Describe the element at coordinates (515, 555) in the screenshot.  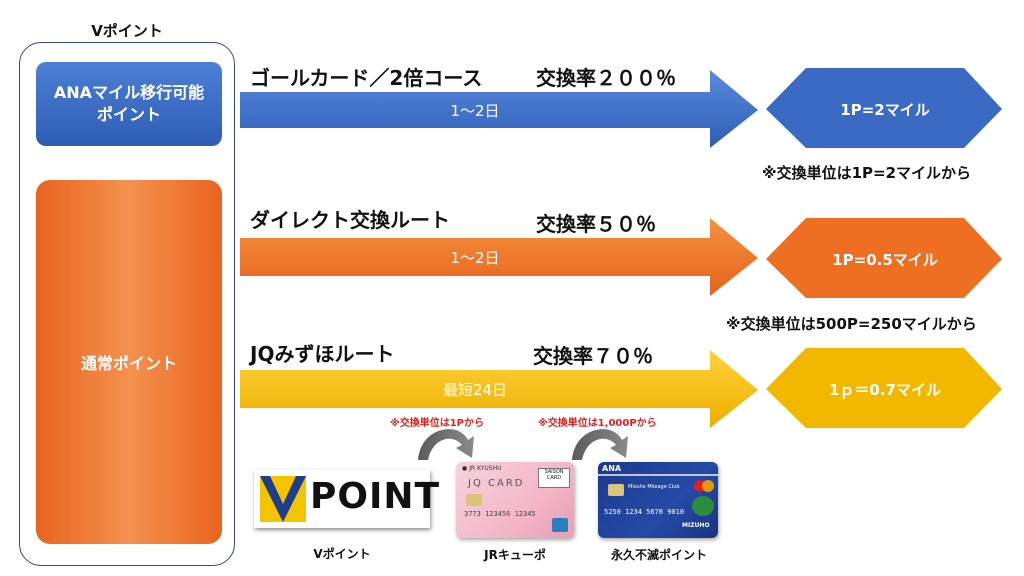
I see `jq-caption: JRキューポ` at that location.